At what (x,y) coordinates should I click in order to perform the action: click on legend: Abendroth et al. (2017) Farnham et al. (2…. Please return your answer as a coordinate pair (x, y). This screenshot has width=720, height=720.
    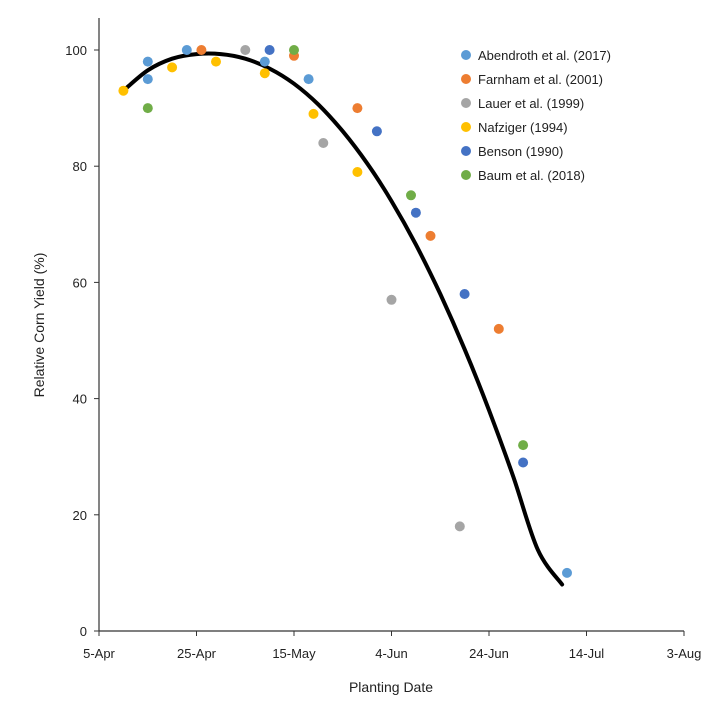
    Looking at the image, I should click on (536, 115).